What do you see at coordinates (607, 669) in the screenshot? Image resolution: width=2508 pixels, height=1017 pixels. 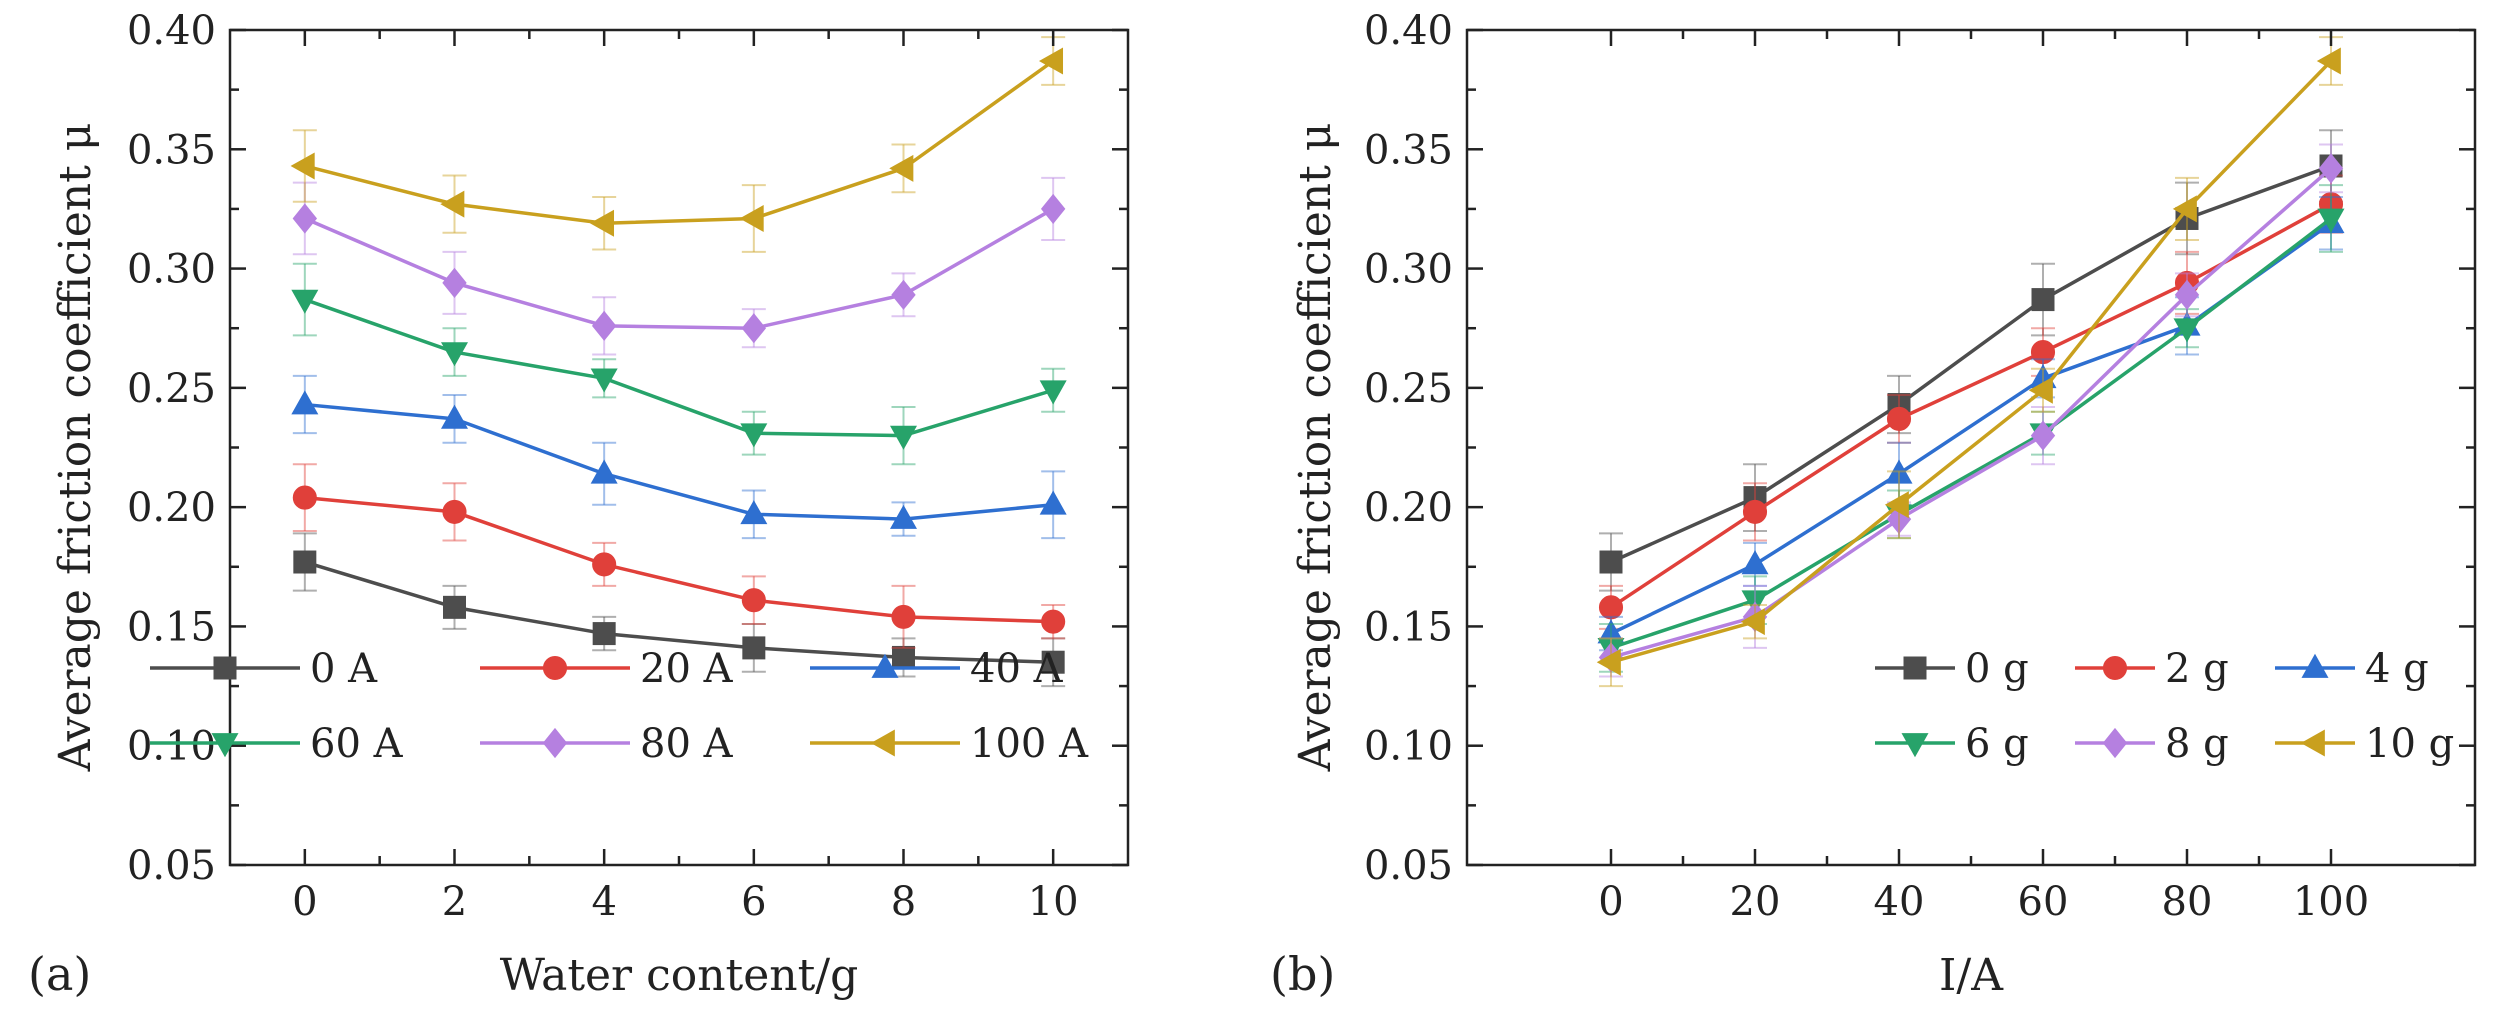 I see `legend-item: 20 A` at bounding box center [607, 669].